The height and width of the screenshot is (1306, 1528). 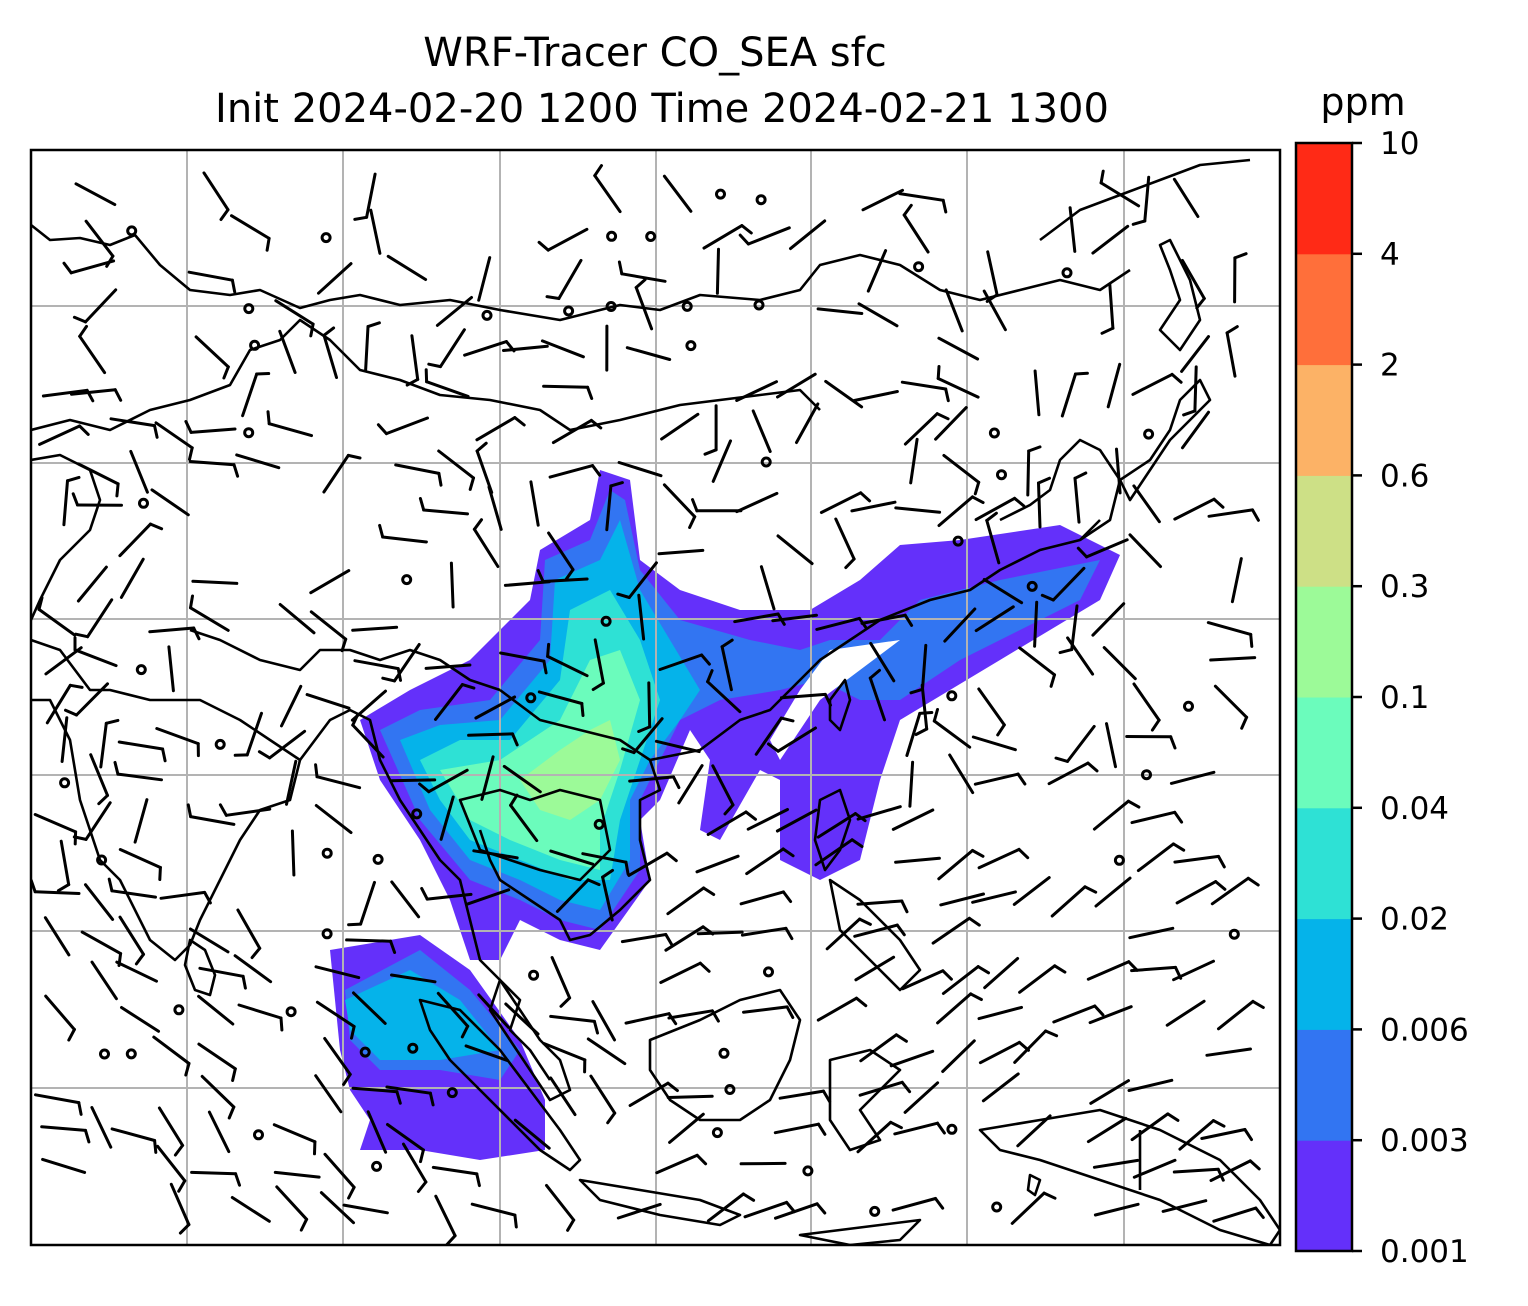 What do you see at coordinates (1399, 144) in the screenshot?
I see `colorbar-tick-label: 10` at bounding box center [1399, 144].